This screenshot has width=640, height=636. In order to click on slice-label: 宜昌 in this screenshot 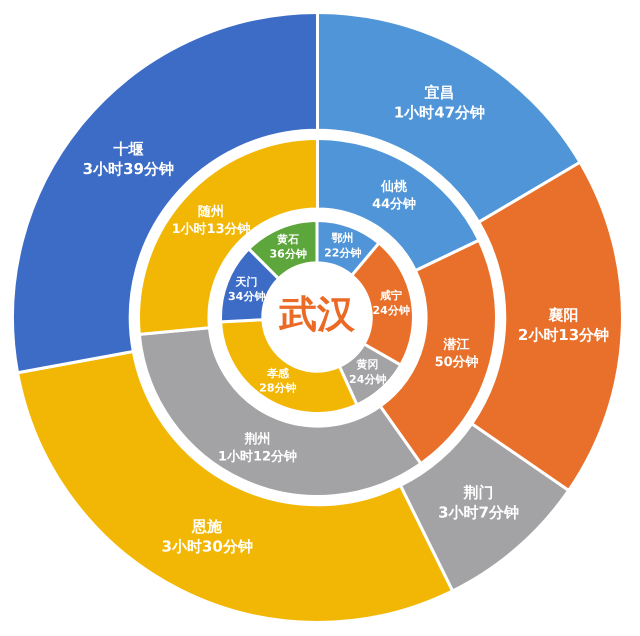, I will do `click(439, 92)`.